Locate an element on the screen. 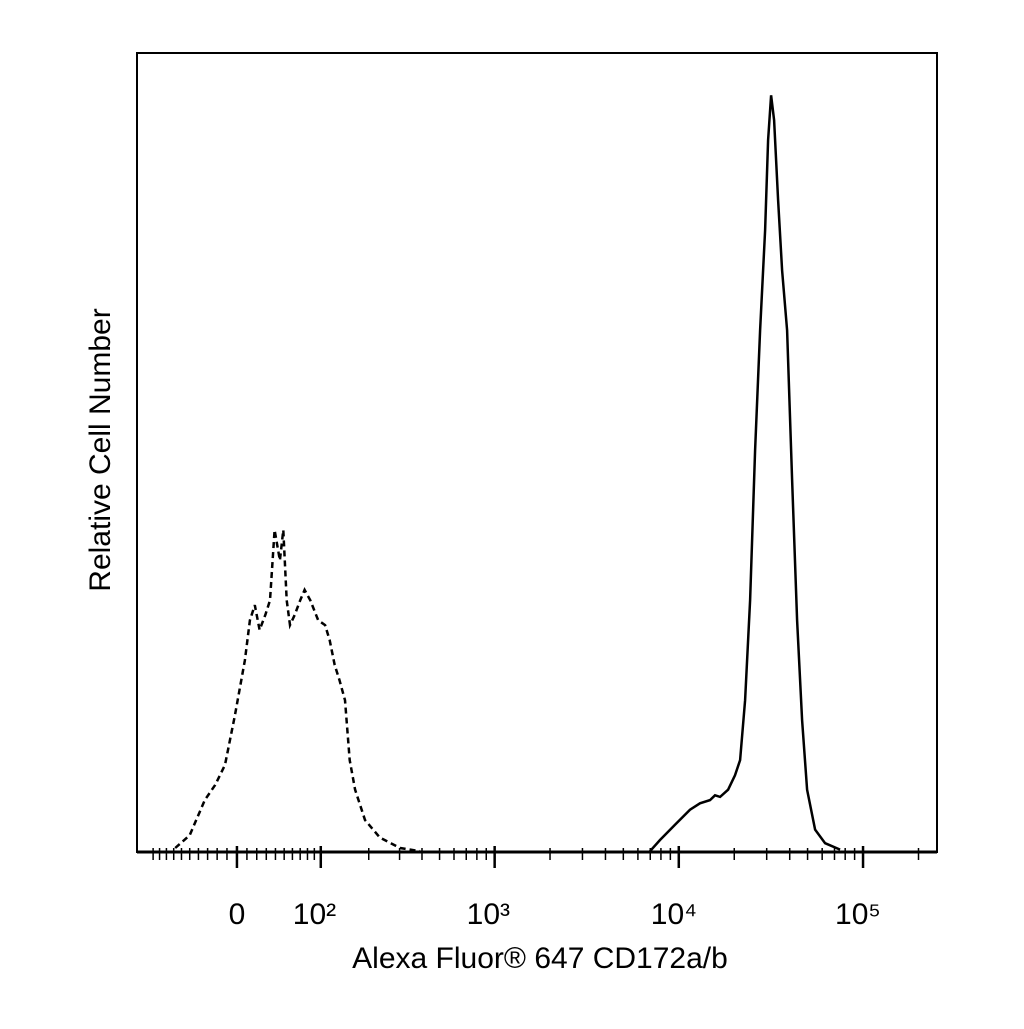  x-tick-label: 10⁴ is located at coordinates (674, 914).